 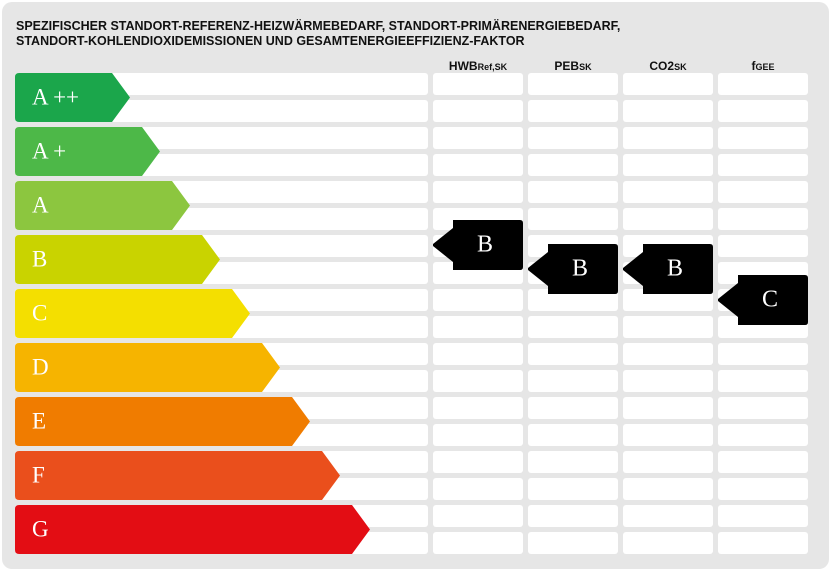 I want to click on column-header: HWBRef,SK, so click(x=478, y=66).